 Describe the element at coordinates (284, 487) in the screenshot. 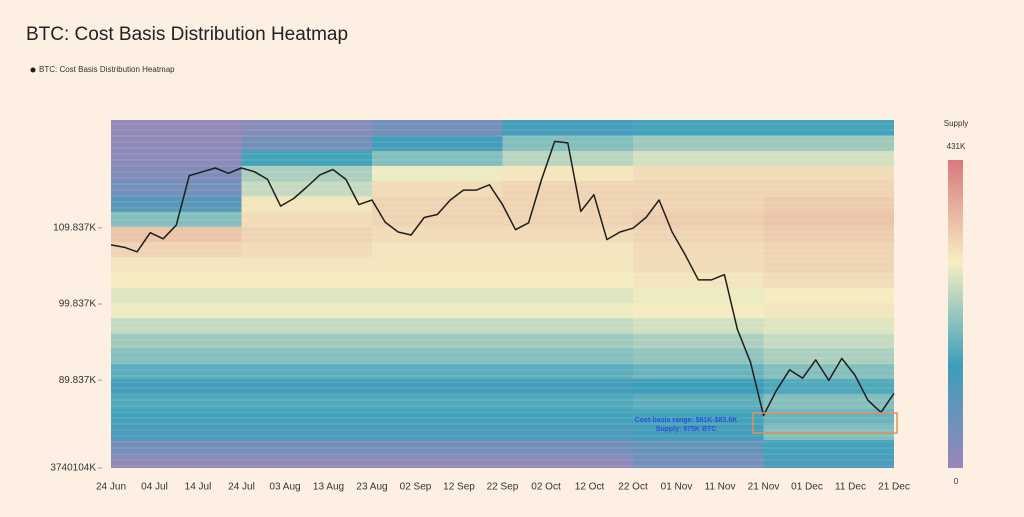

I see `x-tick-label: 03 Aug` at that location.